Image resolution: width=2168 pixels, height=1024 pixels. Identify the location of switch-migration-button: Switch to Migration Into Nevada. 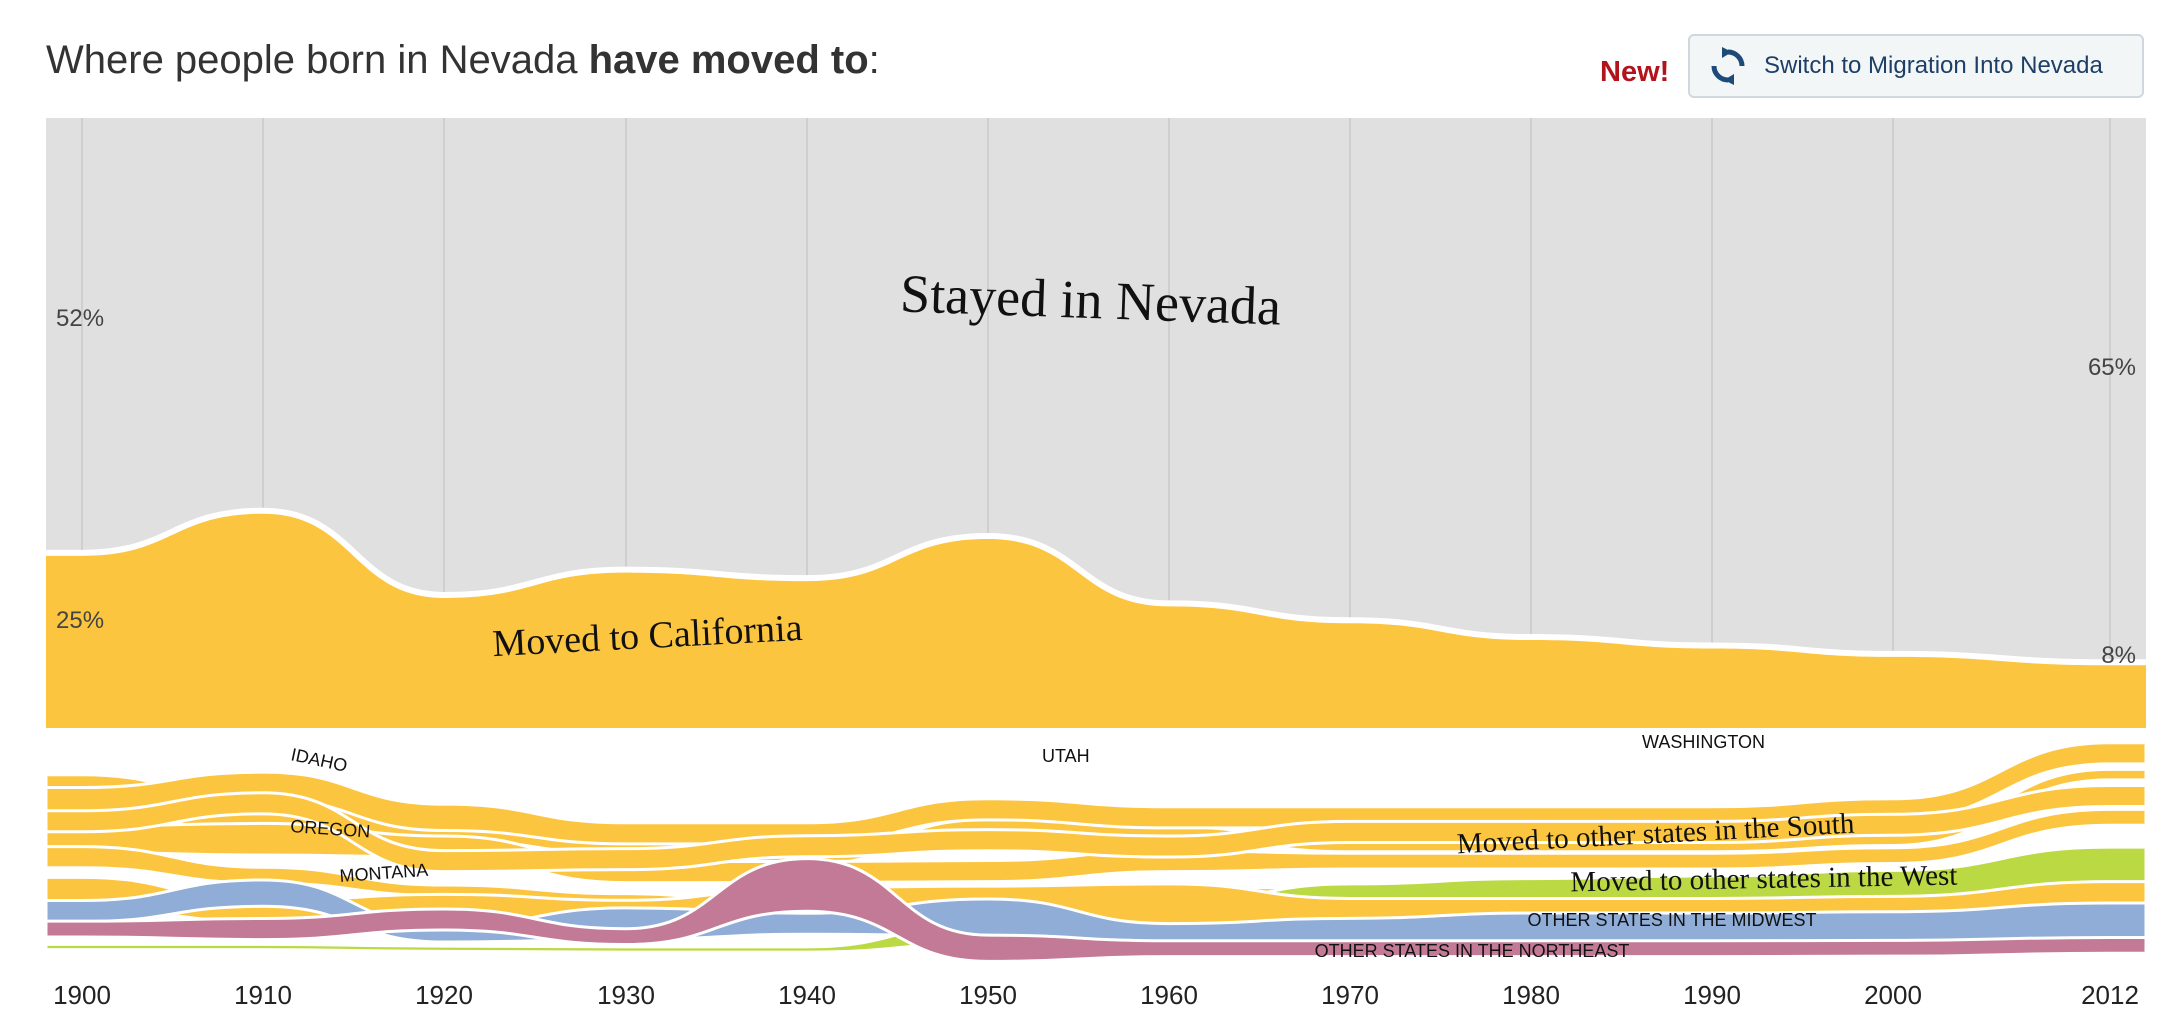
(1916, 66).